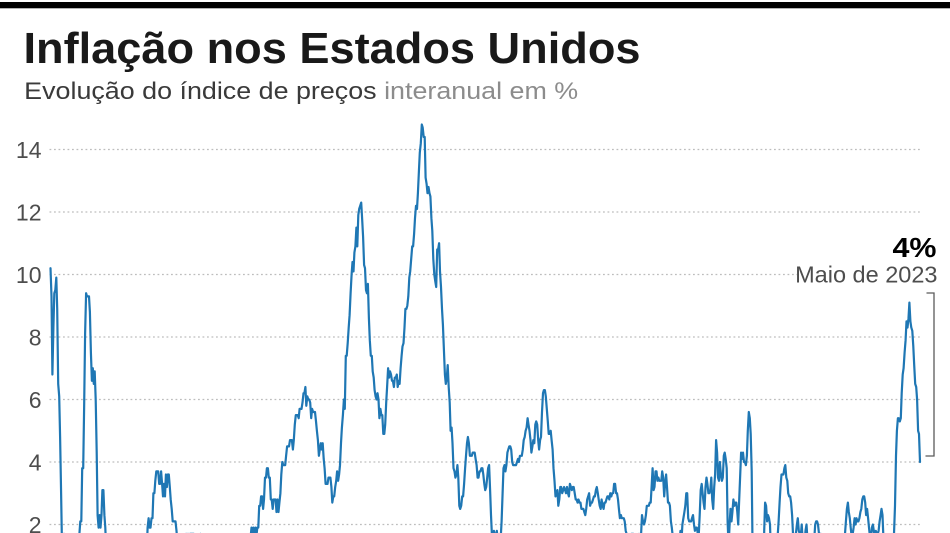  I want to click on svg-text: Maio de 2023, so click(866, 275).